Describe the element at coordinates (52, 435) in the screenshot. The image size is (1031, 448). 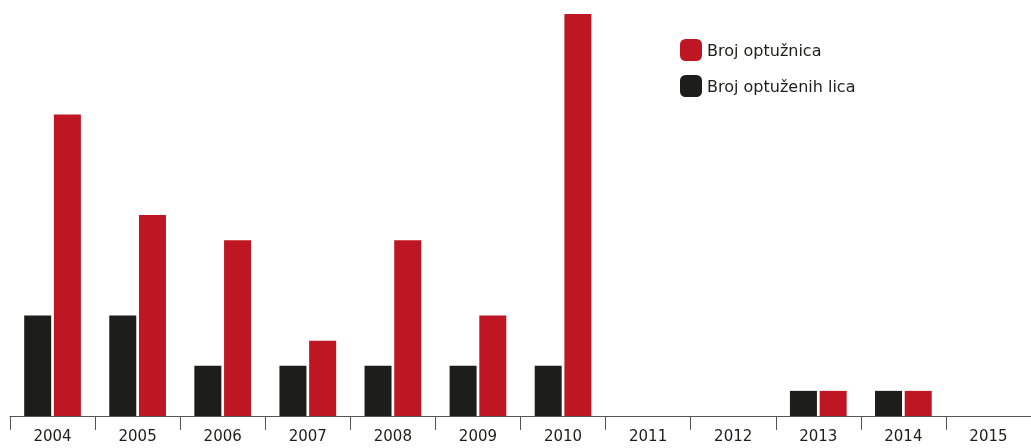
I see `x-tick-label: 2004` at that location.